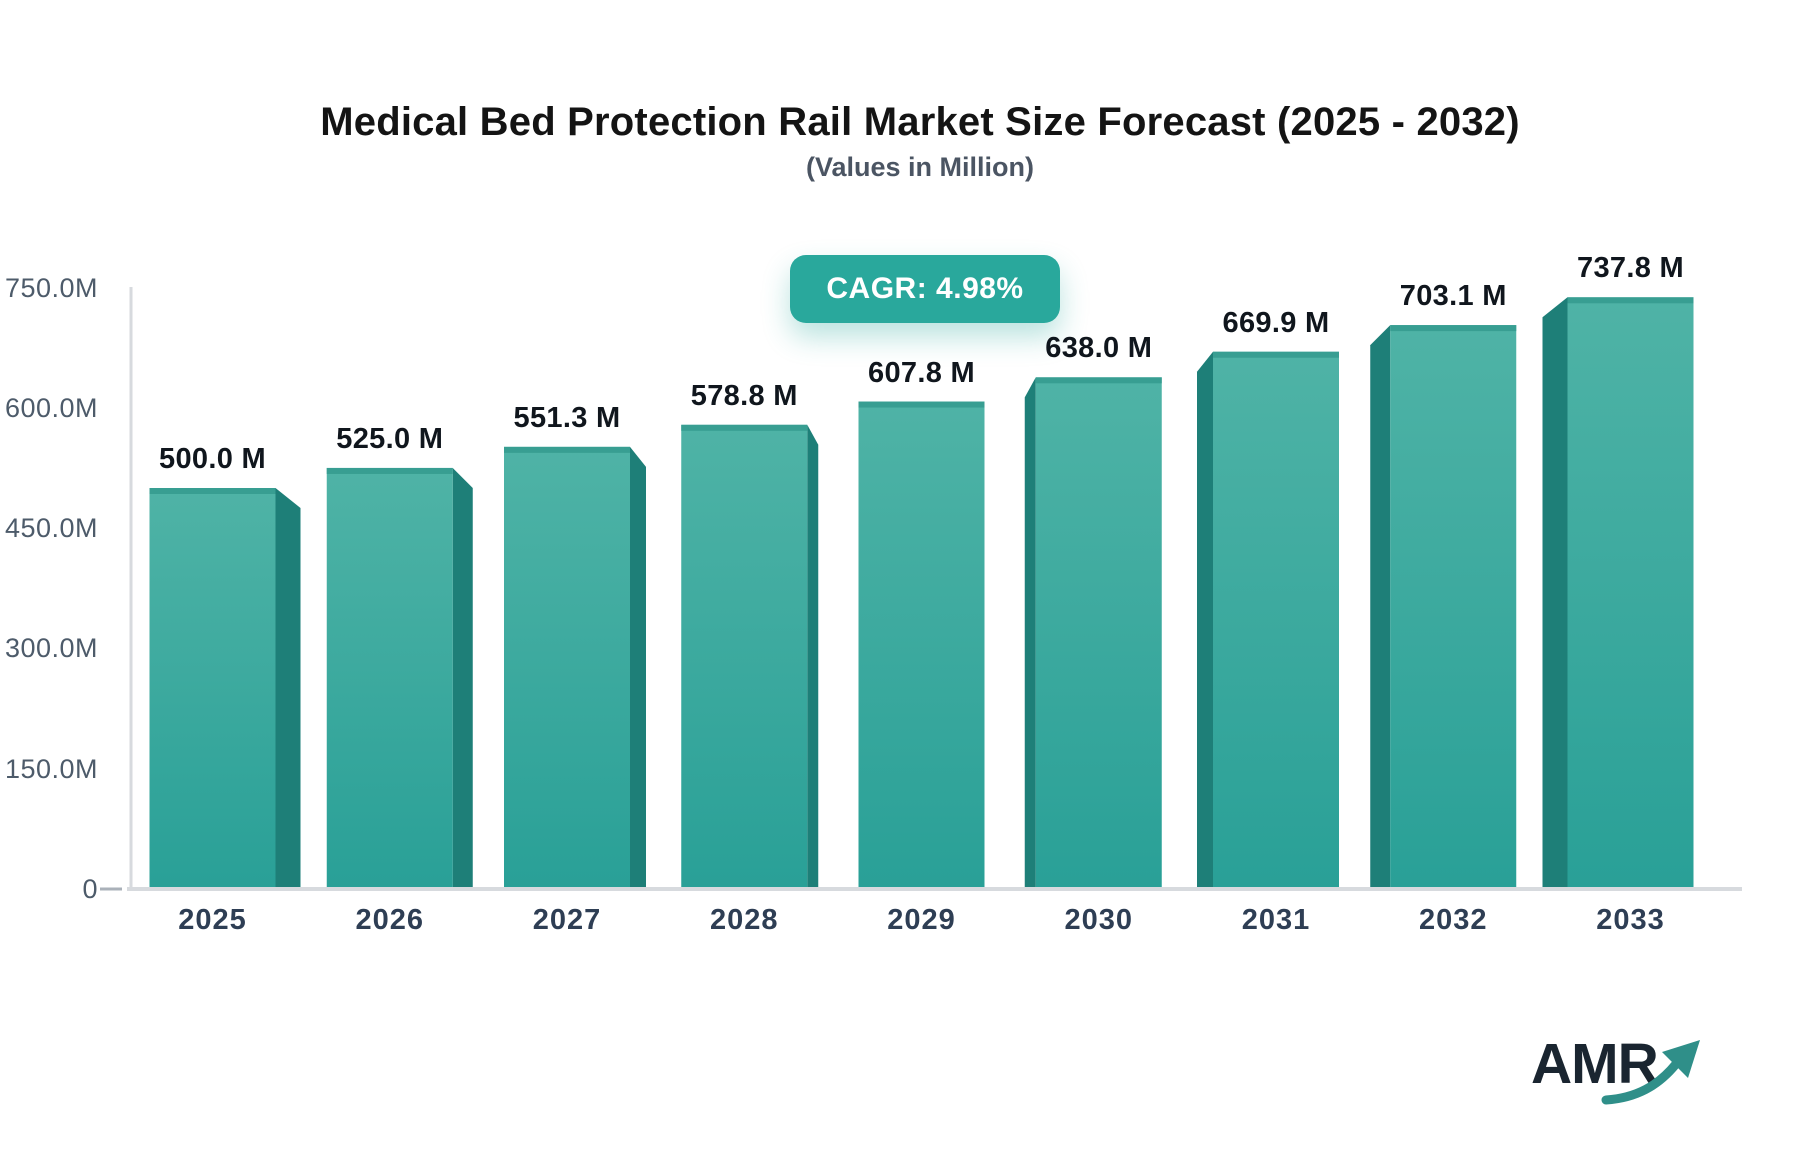  What do you see at coordinates (567, 667) in the screenshot?
I see `bar-2027` at bounding box center [567, 667].